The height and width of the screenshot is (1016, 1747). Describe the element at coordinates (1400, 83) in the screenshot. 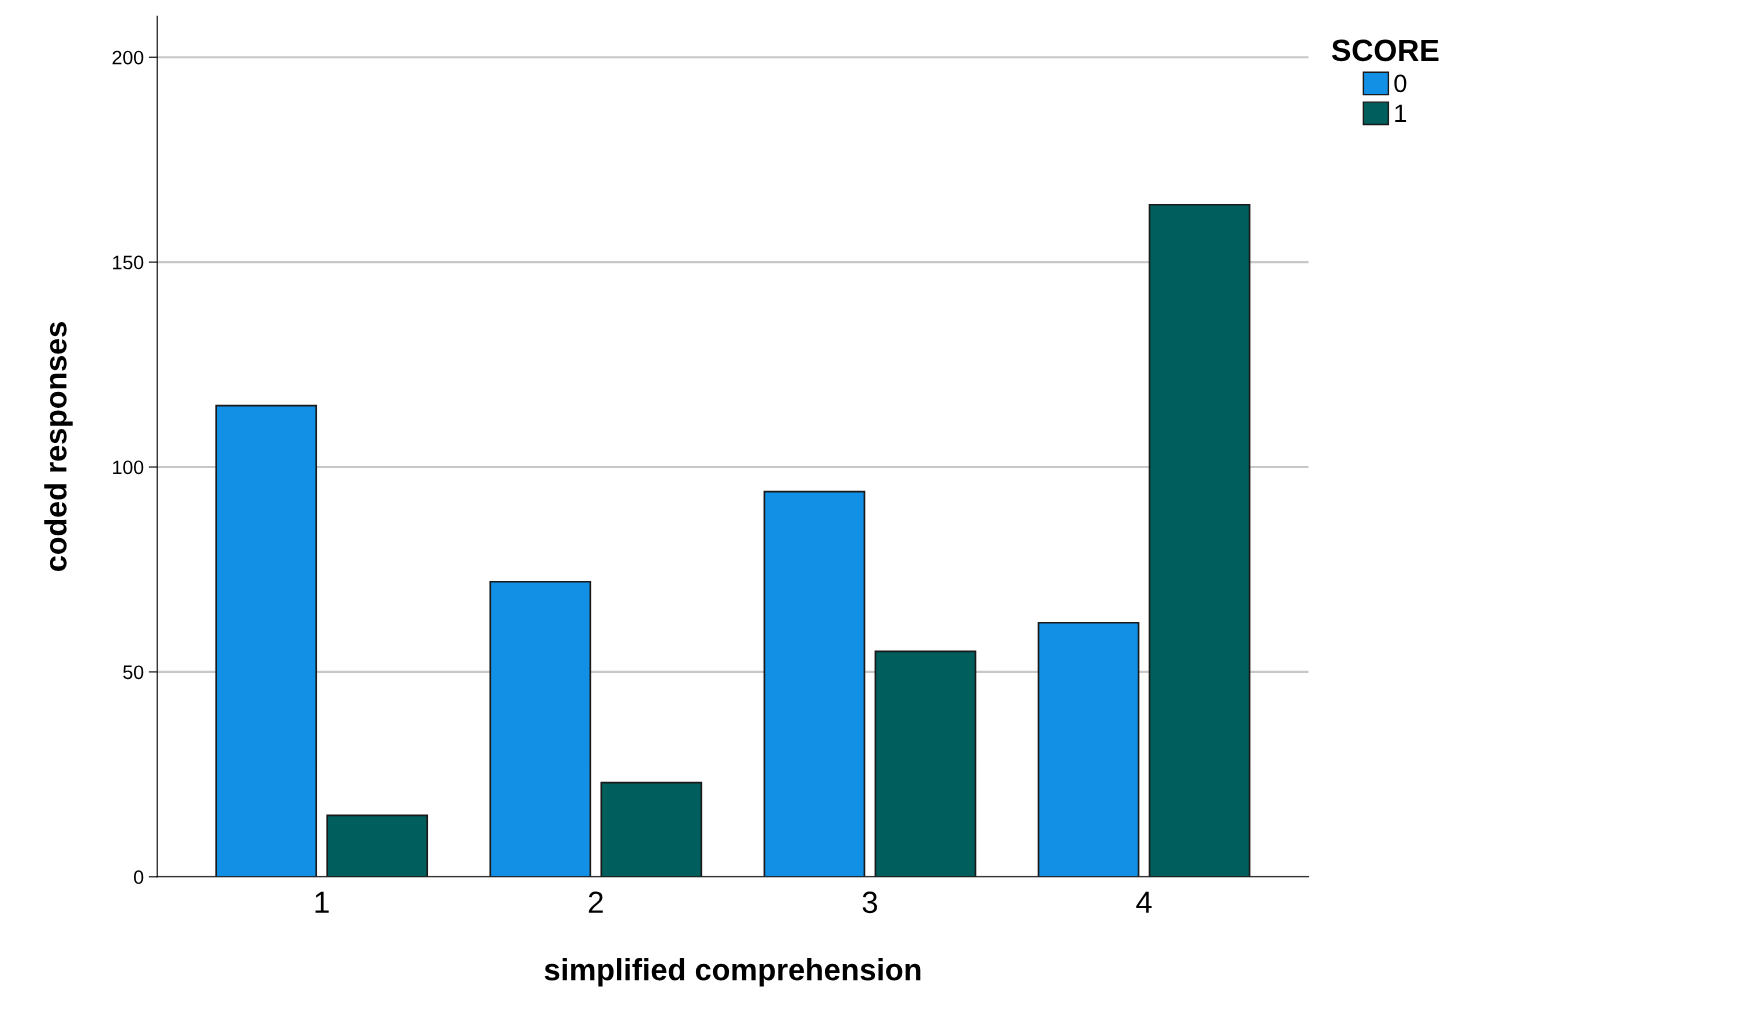

I see `legend-label: 0` at that location.